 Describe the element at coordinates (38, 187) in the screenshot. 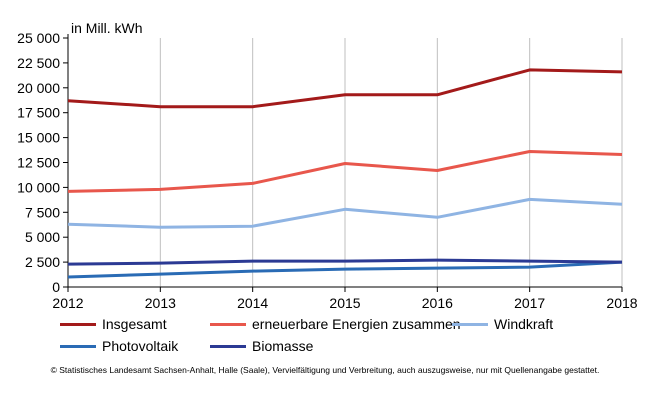

I see `y-tick-label-10000: 10 000` at that location.